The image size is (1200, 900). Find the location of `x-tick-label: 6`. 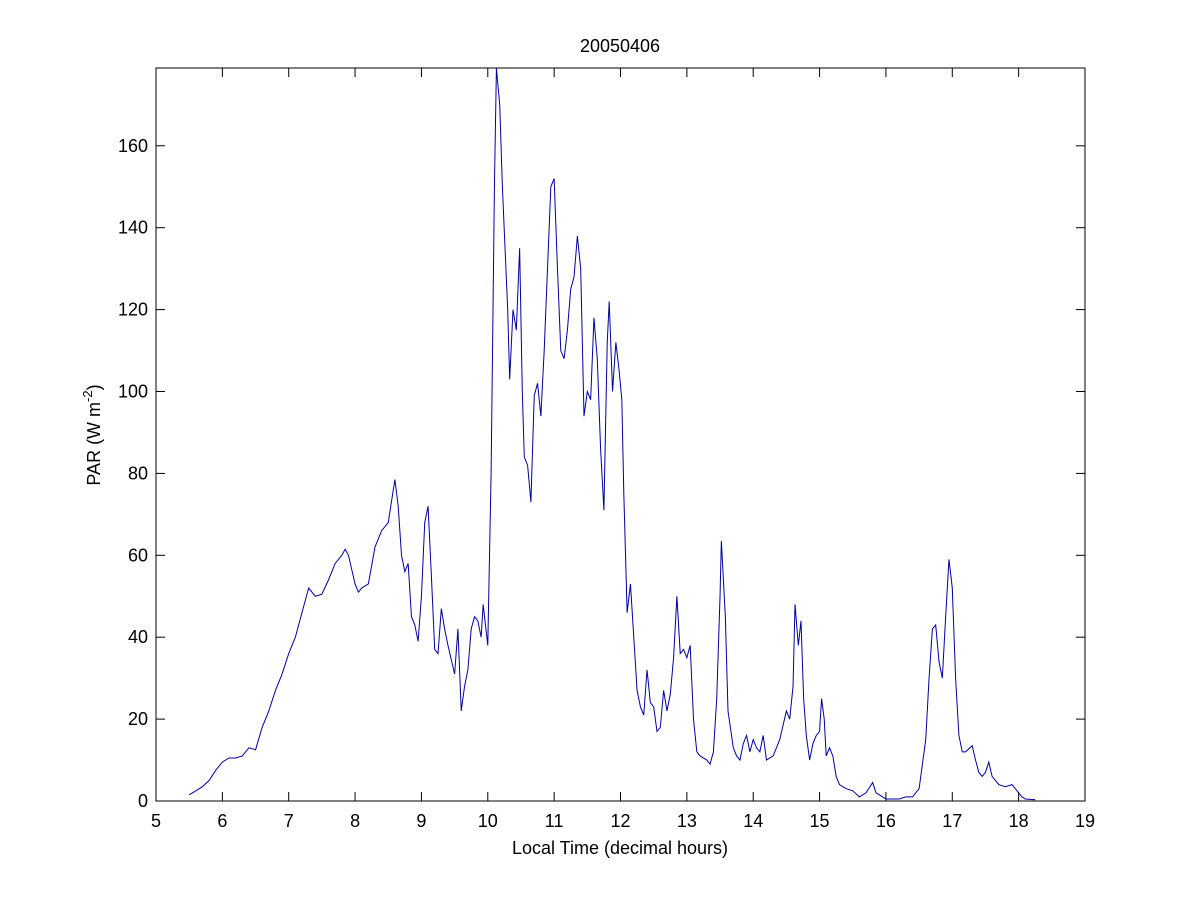

x-tick-label: 6 is located at coordinates (222, 821).